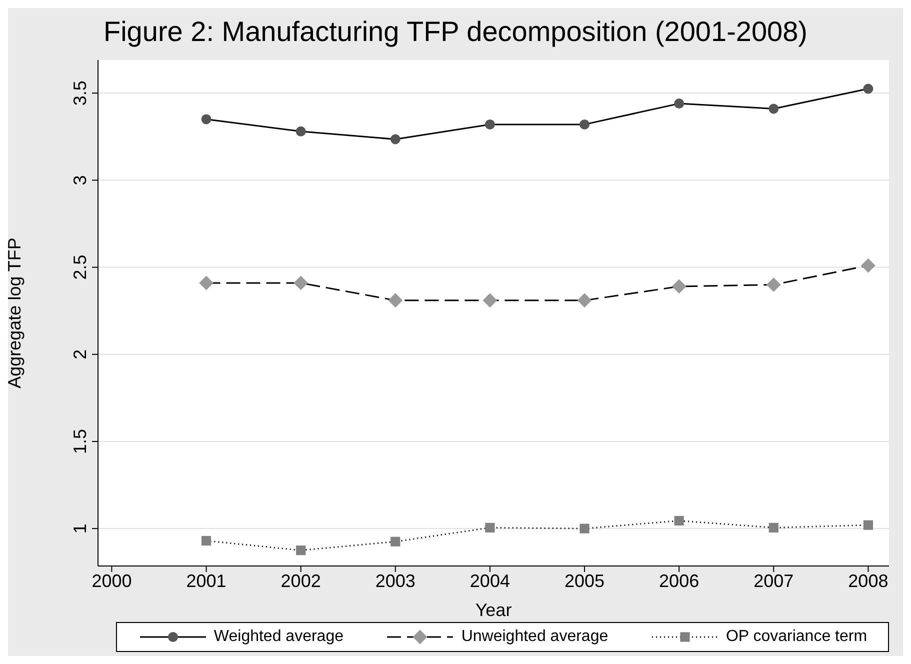 The width and height of the screenshot is (911, 664). Describe the element at coordinates (868, 580) in the screenshot. I see `x-tick-label: 2008` at that location.